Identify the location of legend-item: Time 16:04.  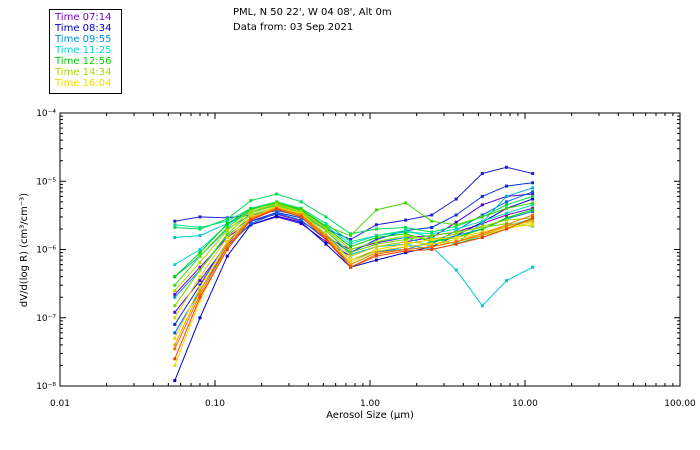
(83, 83).